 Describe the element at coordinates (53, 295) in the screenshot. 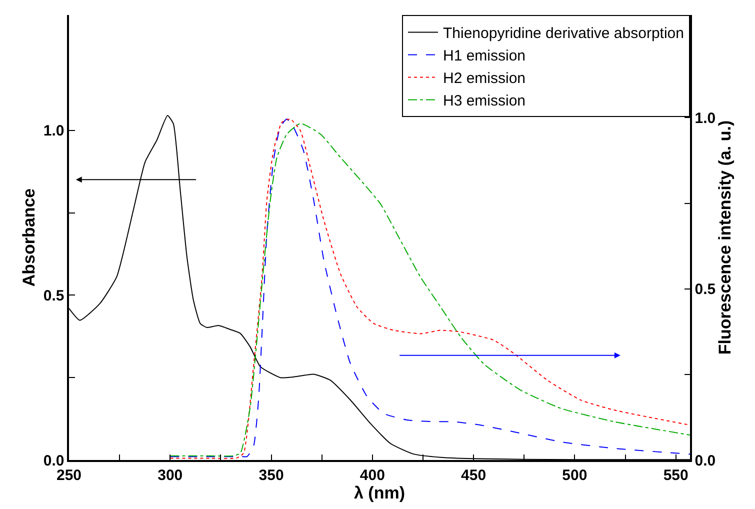

I see `y-tick-label: 0.5` at that location.